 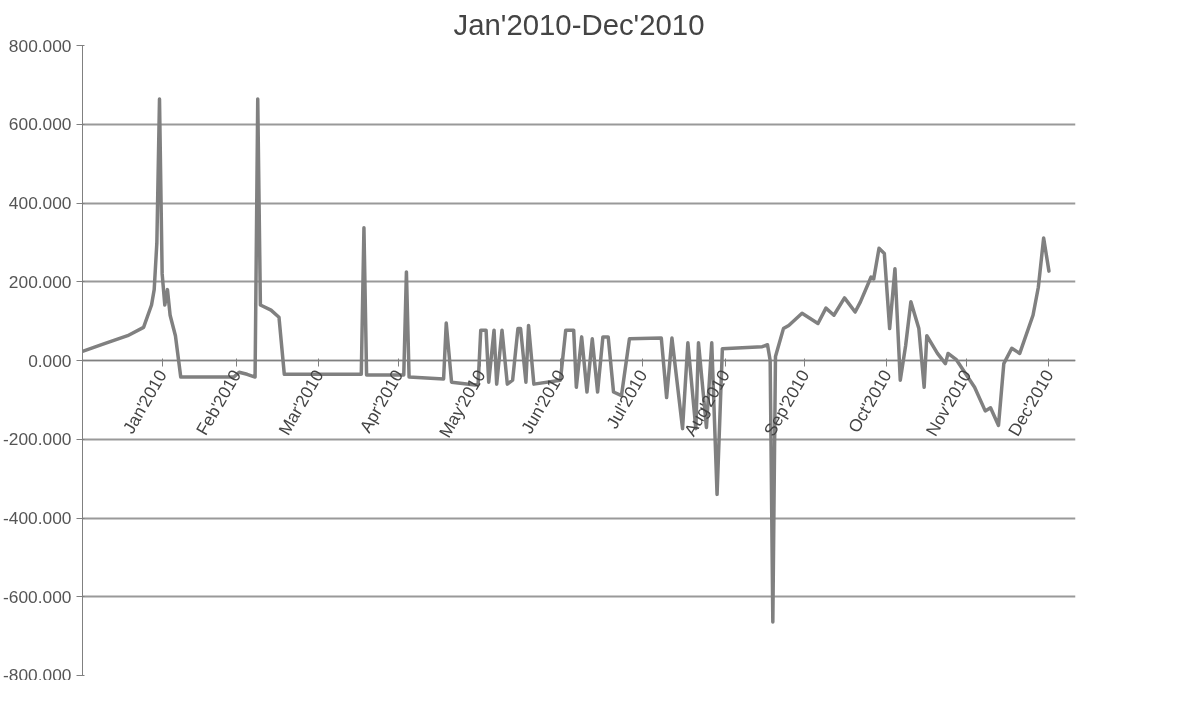 What do you see at coordinates (40, 45) in the screenshot?
I see `y-tick-label: 800.000` at bounding box center [40, 45].